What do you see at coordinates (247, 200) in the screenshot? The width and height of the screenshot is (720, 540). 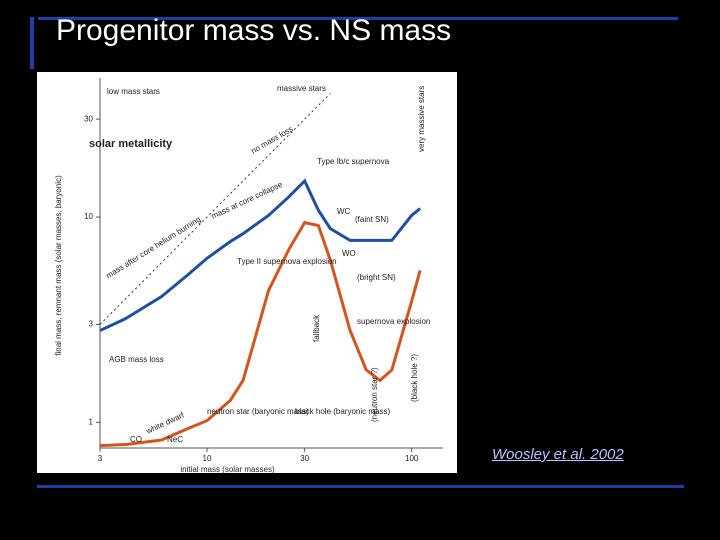 I see `annotation: mass at core collapse` at bounding box center [247, 200].